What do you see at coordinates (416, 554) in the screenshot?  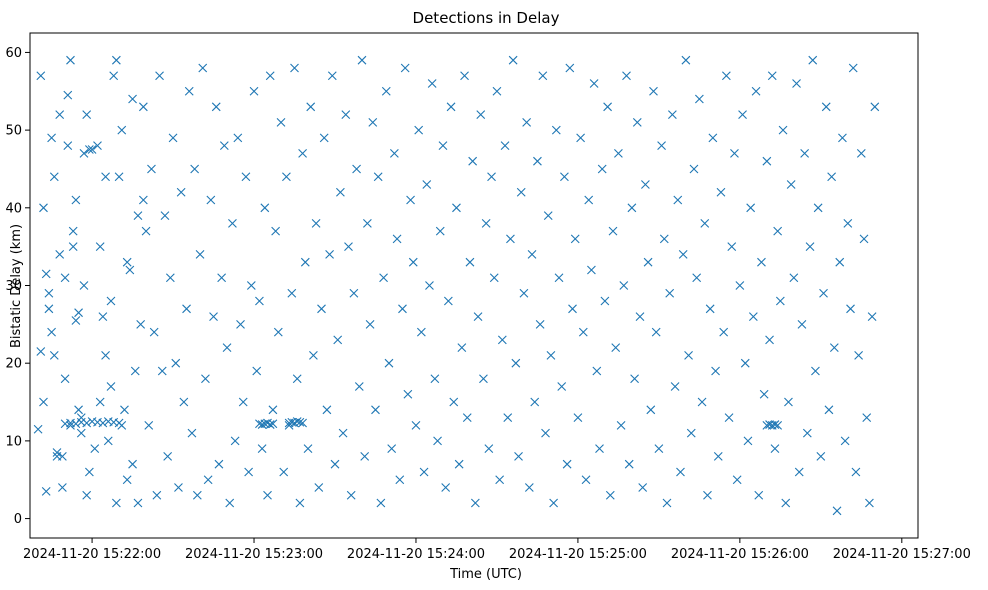 I see `x-tick-label: 2024-11-20 15:24:00` at bounding box center [416, 554].